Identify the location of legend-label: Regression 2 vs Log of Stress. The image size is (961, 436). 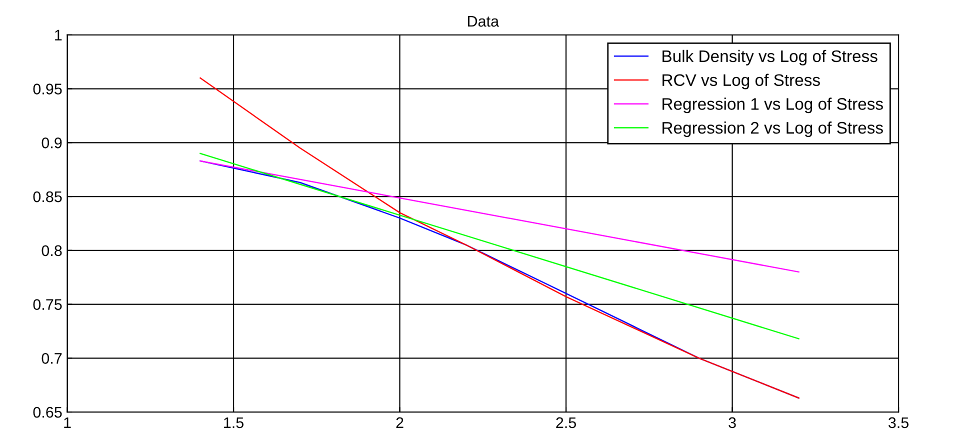
(772, 129).